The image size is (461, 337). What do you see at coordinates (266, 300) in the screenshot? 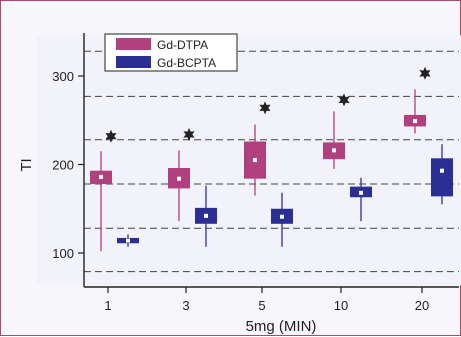
I see `x-ticks: 1 3 5 10 20` at bounding box center [266, 300].